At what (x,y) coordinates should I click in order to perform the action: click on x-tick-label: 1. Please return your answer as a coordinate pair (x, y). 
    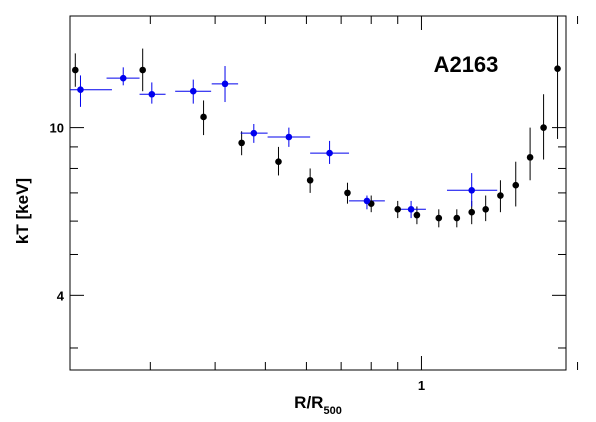
    Looking at the image, I should click on (421, 385).